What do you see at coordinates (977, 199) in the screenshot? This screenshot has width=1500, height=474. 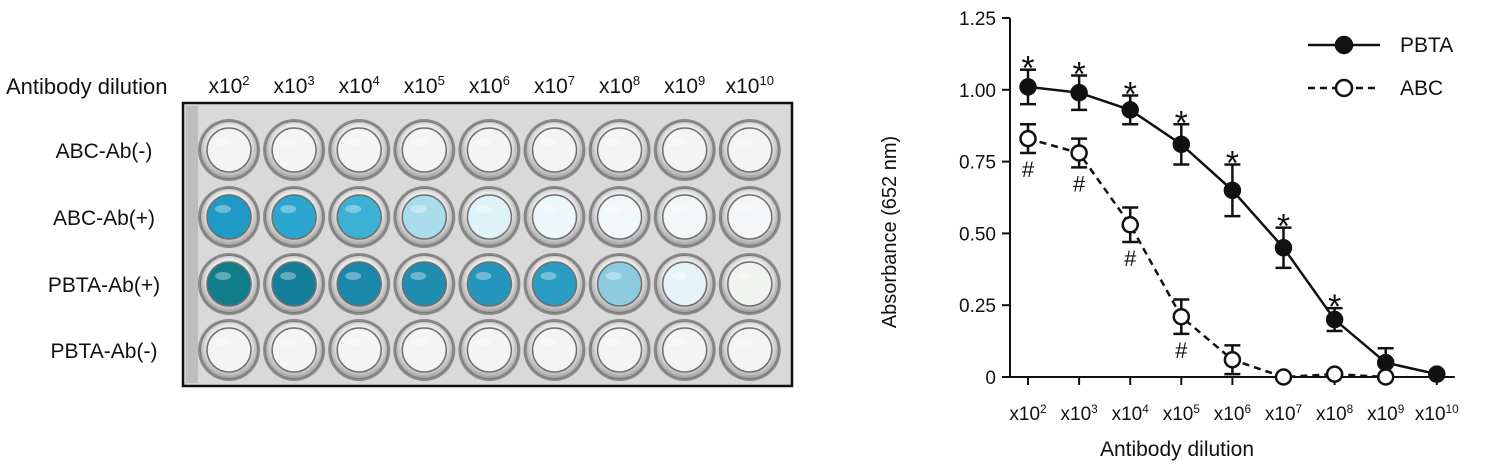 I see `y-tick-labels: 0 0.25 0.50 0.75 1.00 1.25` at bounding box center [977, 199].